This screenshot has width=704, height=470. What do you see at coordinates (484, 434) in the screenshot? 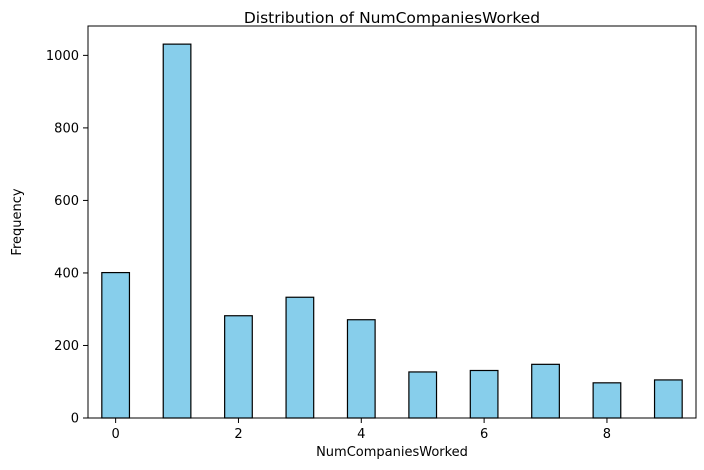
I see `x-tick-label-6: 6` at bounding box center [484, 434].